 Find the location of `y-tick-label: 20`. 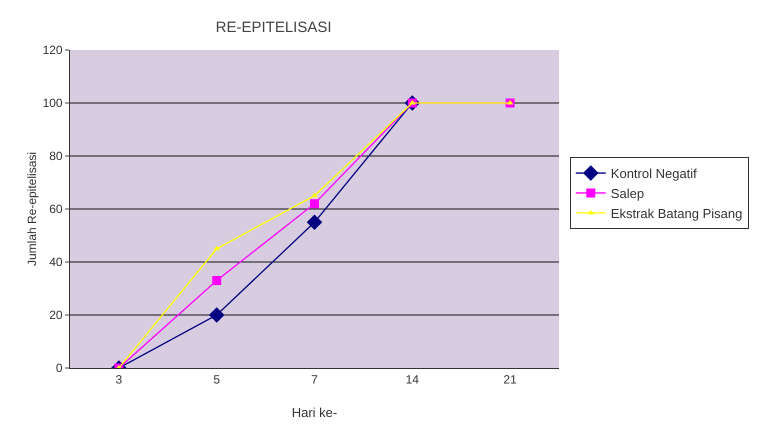

y-tick-label: 20 is located at coordinates (56, 315).